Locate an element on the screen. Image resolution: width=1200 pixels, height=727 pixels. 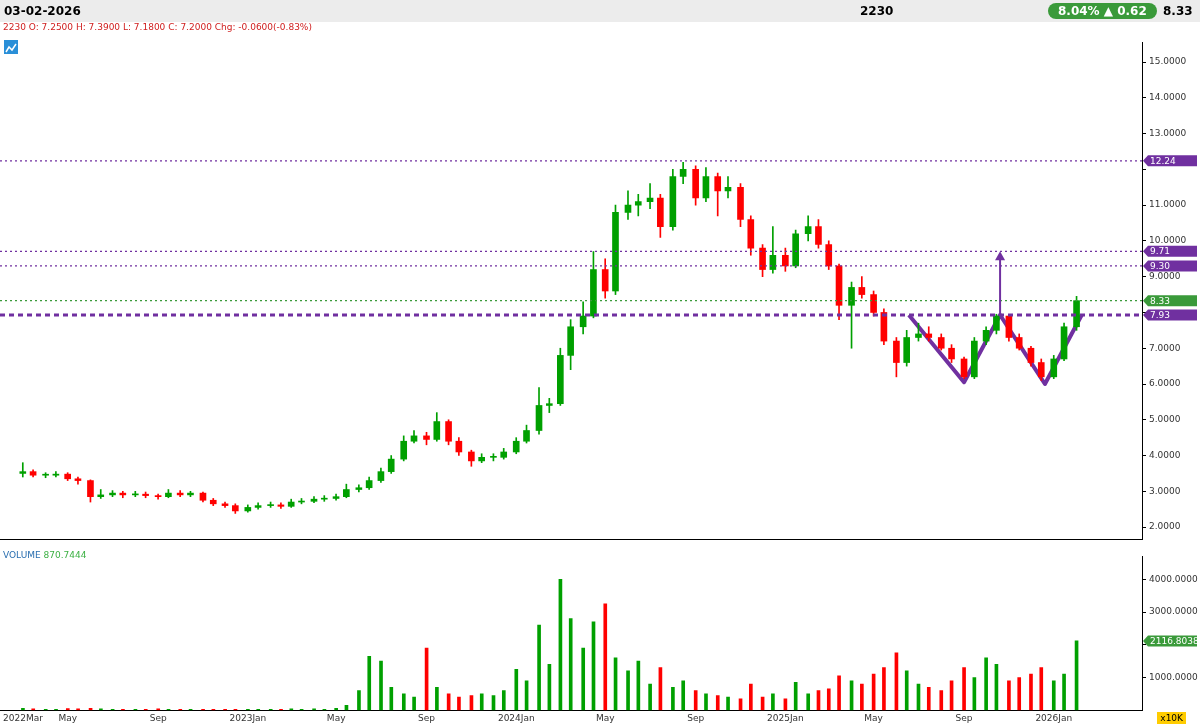
y-tick-label: 2.0000 is located at coordinates (1165, 526).